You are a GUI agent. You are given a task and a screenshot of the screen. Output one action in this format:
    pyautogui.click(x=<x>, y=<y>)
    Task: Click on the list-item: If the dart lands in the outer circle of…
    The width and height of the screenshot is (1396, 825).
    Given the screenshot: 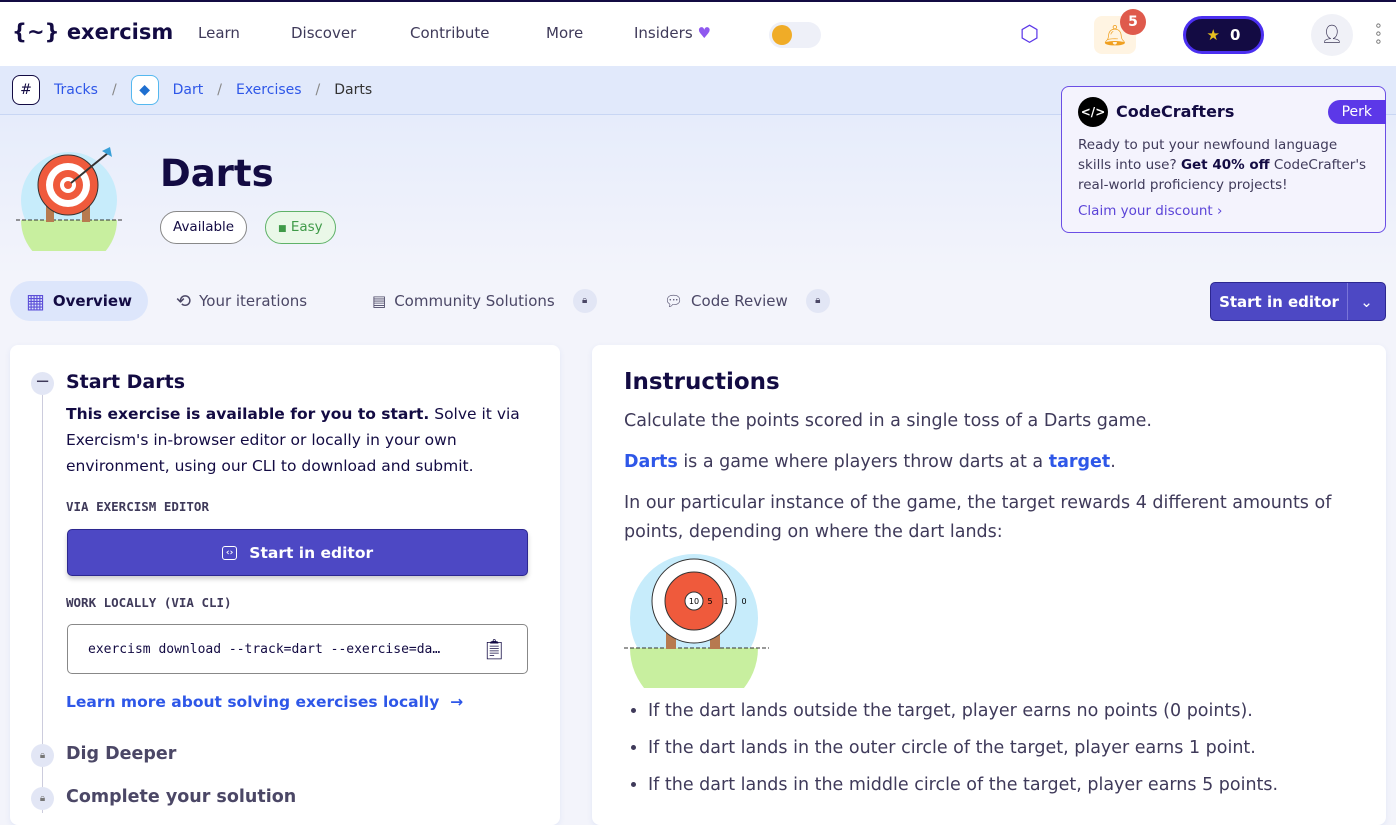 What is the action you would take?
    pyautogui.click(x=1001, y=748)
    